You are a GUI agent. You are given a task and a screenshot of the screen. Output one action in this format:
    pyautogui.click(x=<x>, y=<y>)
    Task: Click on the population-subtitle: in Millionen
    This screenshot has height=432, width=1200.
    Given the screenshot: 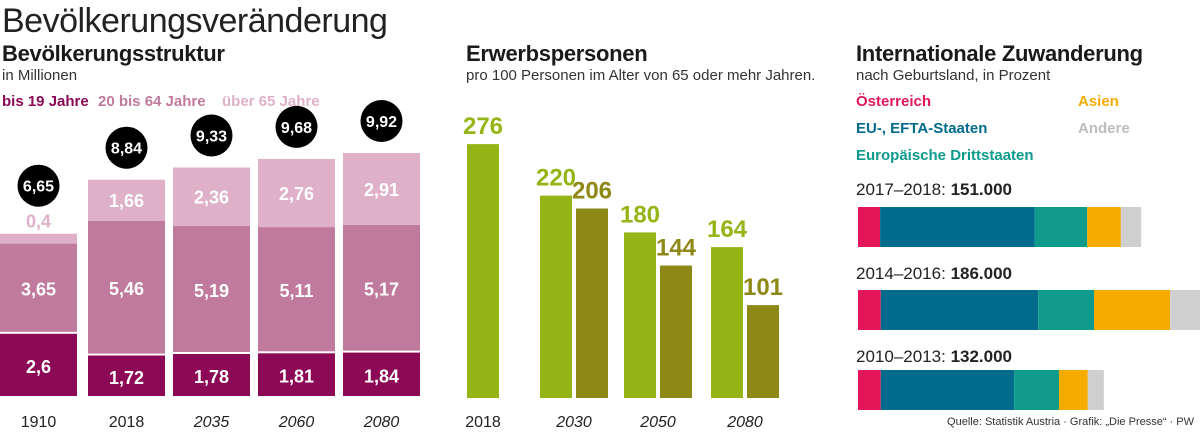 What is the action you would take?
    pyautogui.click(x=40, y=75)
    